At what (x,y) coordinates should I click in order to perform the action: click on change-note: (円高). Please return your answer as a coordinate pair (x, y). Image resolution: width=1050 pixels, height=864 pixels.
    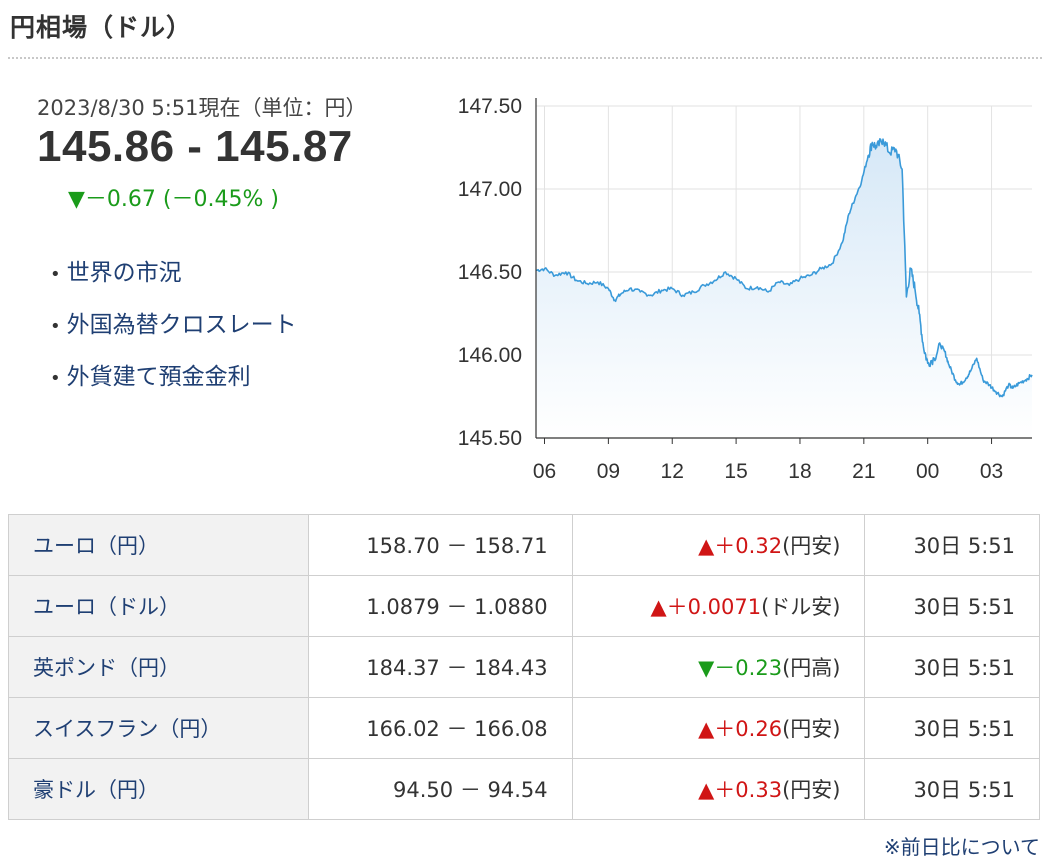
    Looking at the image, I should click on (811, 668).